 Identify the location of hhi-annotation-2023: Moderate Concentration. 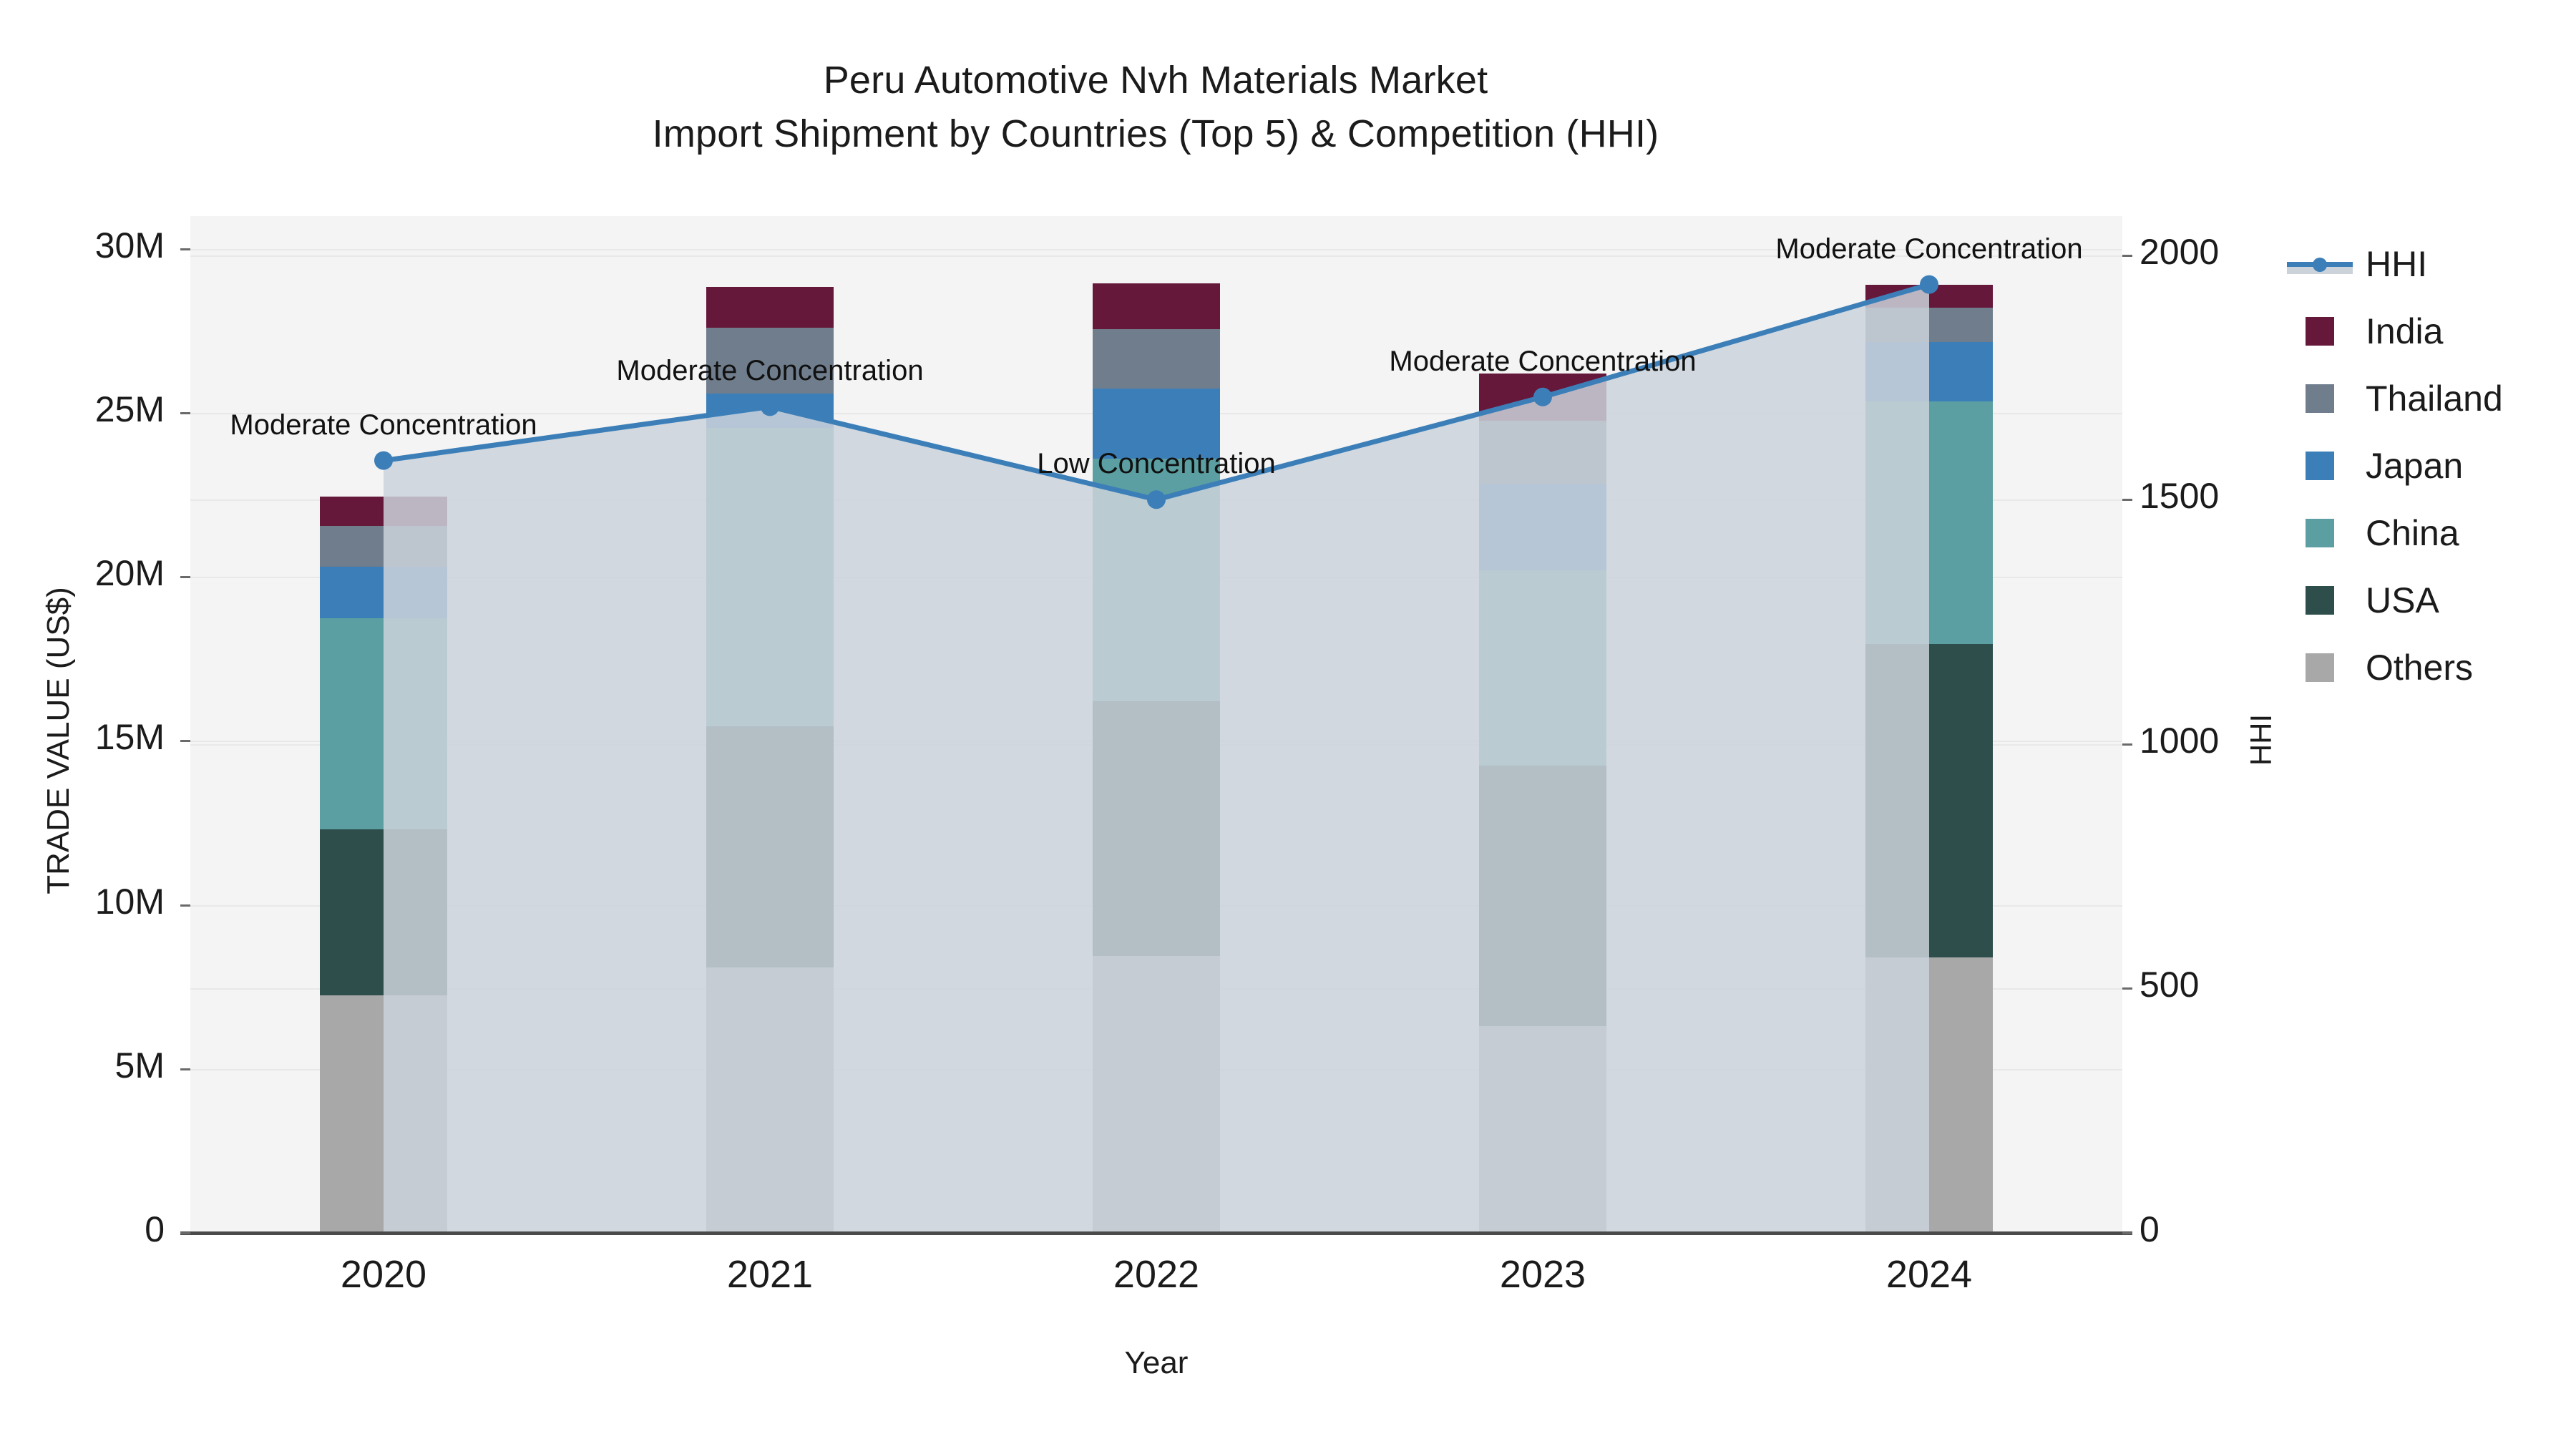
(1543, 361).